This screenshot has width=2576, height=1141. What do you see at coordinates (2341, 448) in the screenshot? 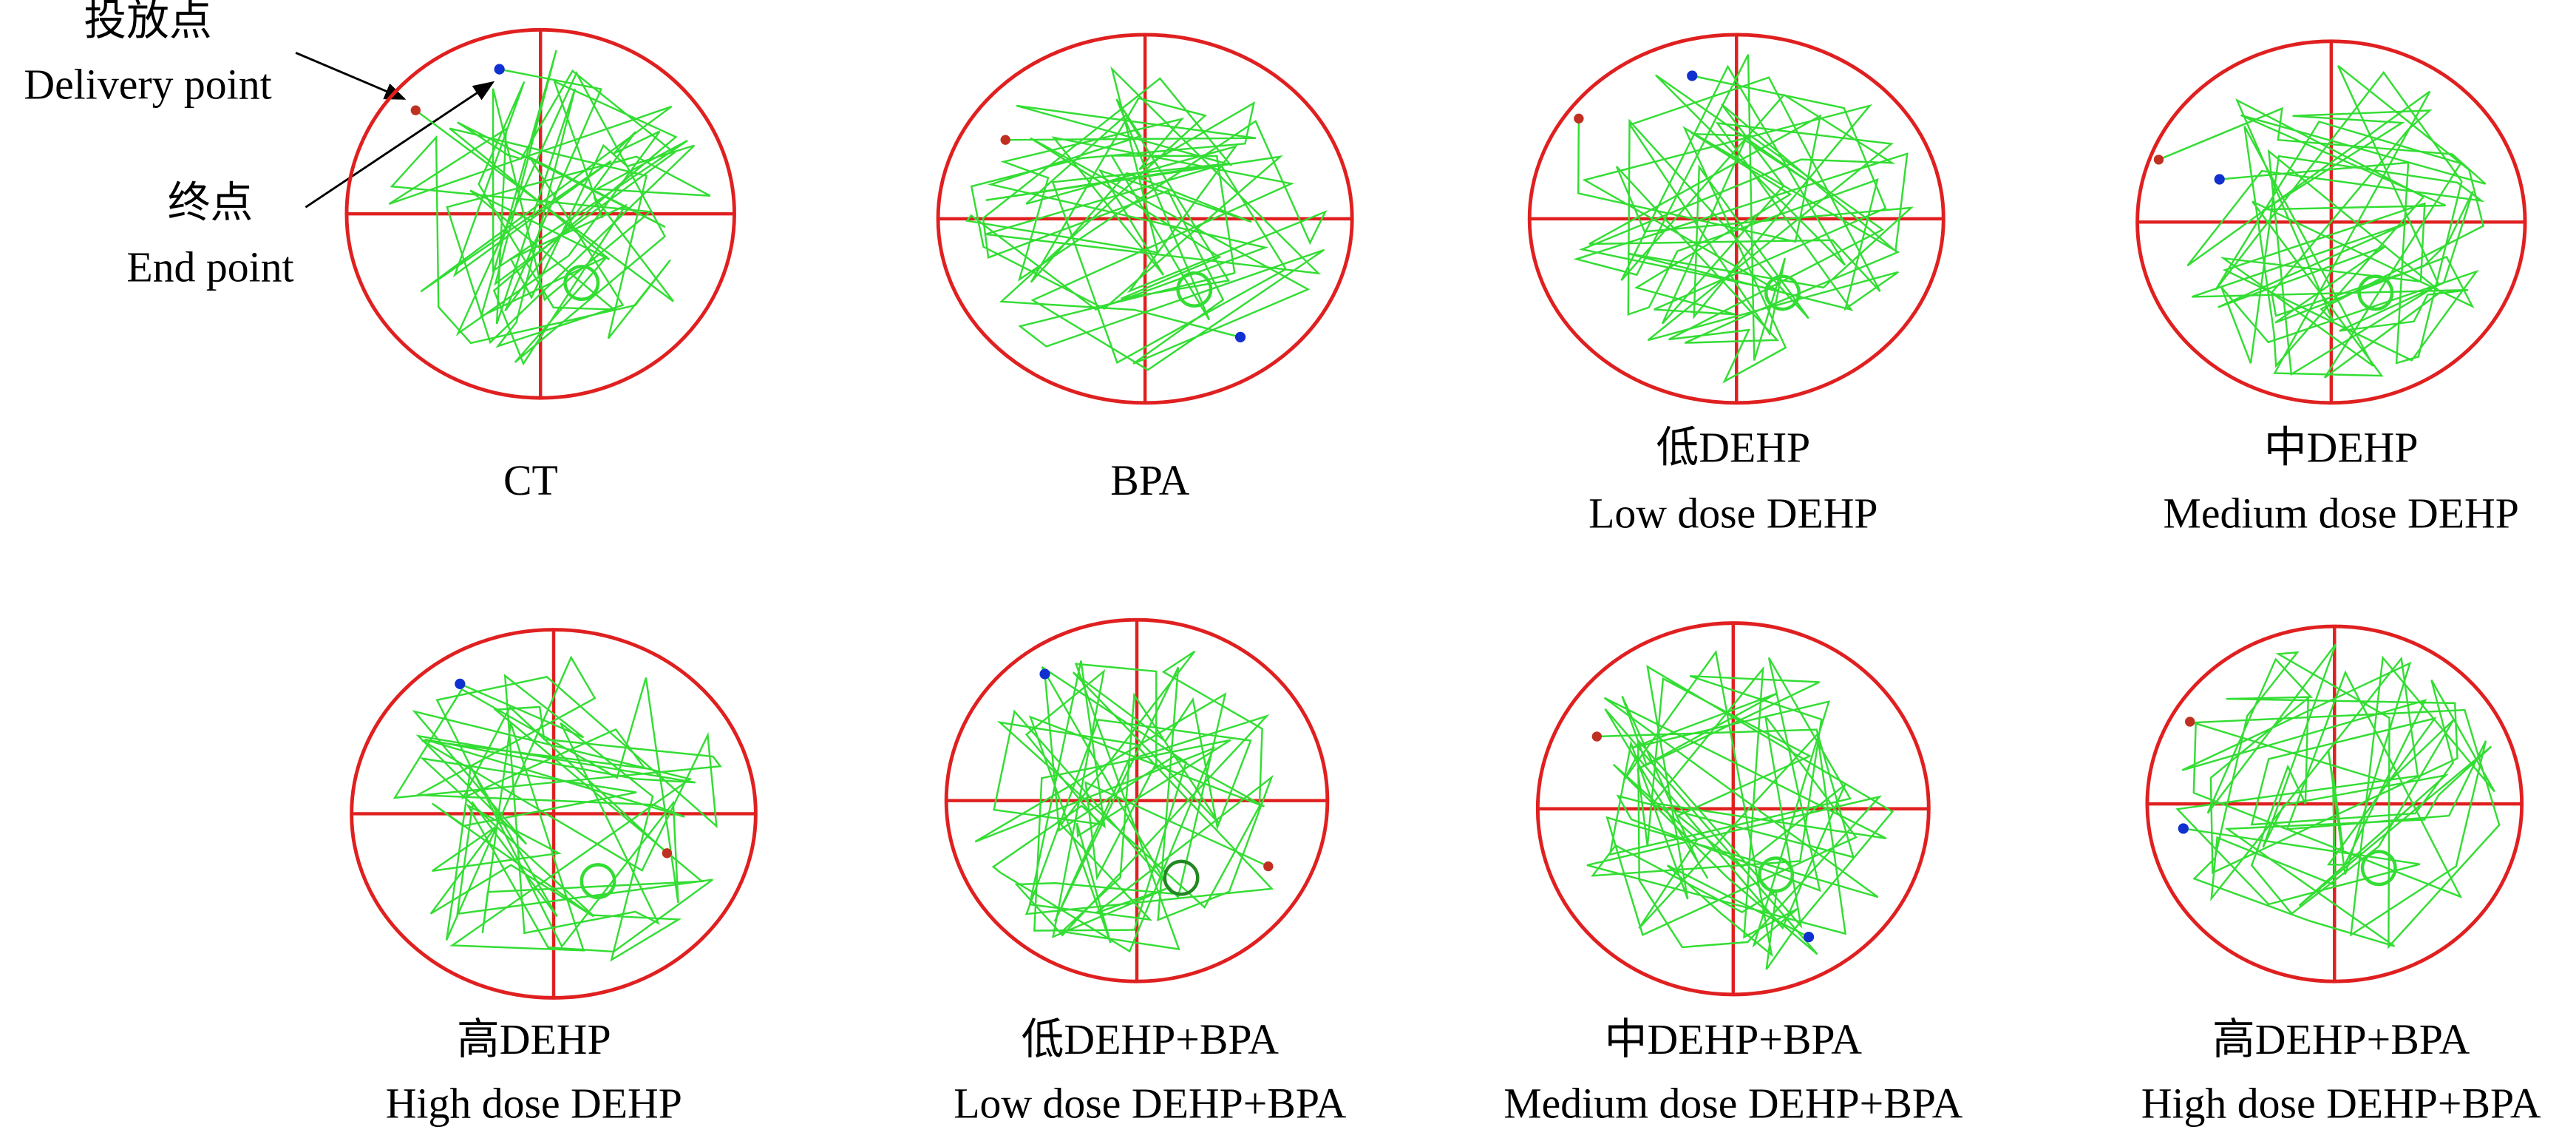
I see `panel-label-cn: 中DEHP` at bounding box center [2341, 448].